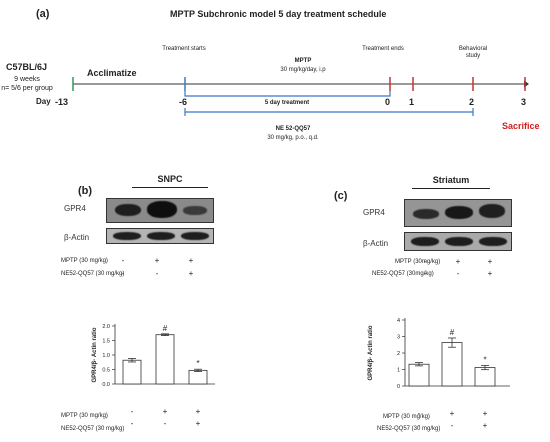 The image size is (550, 442). I want to click on region-label-snpc: SNPC, so click(170, 179).